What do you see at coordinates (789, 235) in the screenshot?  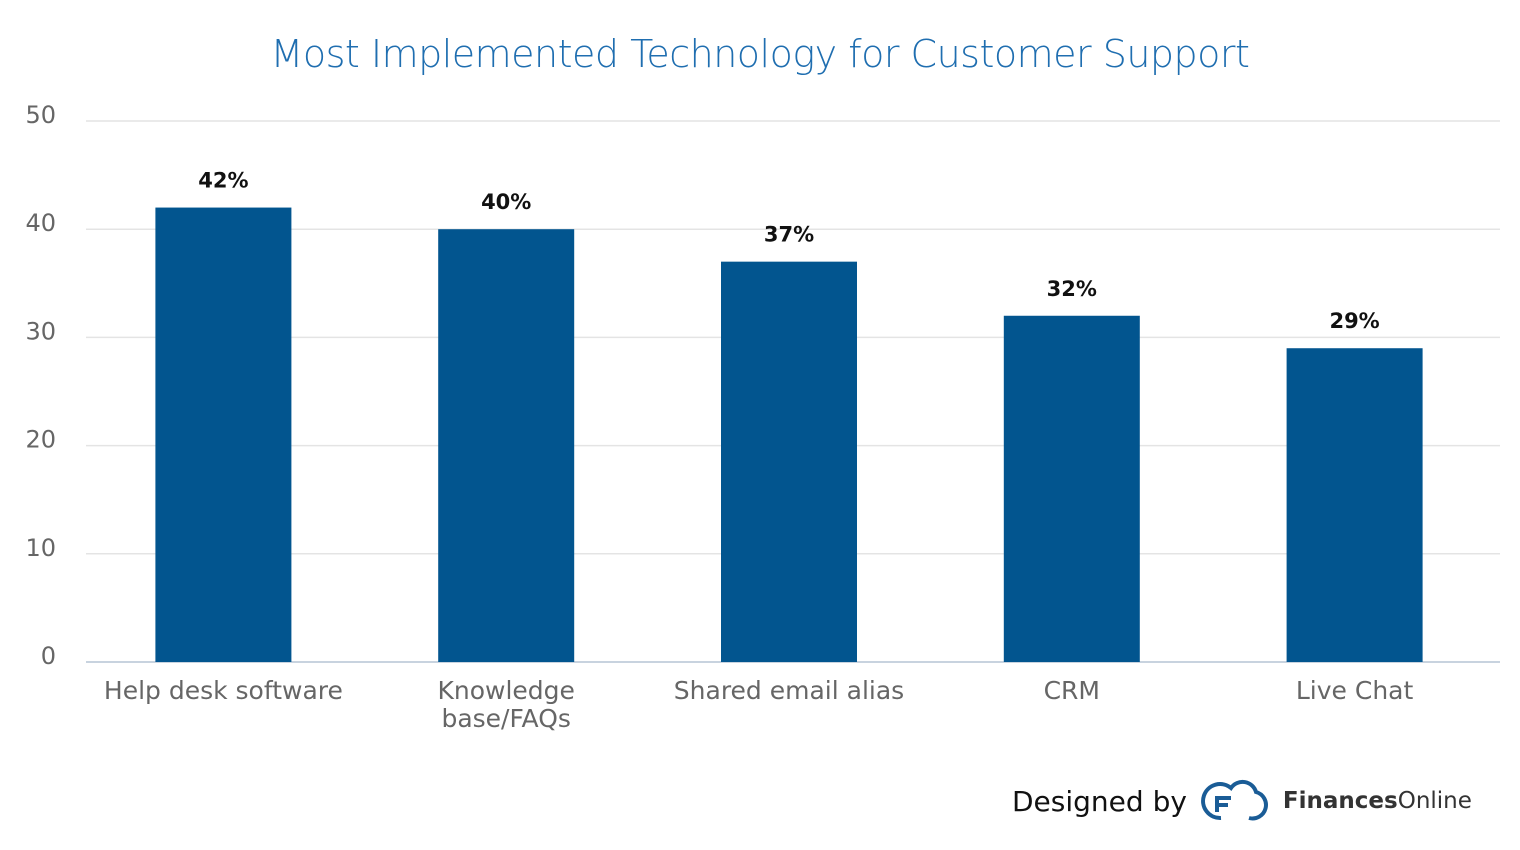 I see `data-label: 37%` at bounding box center [789, 235].